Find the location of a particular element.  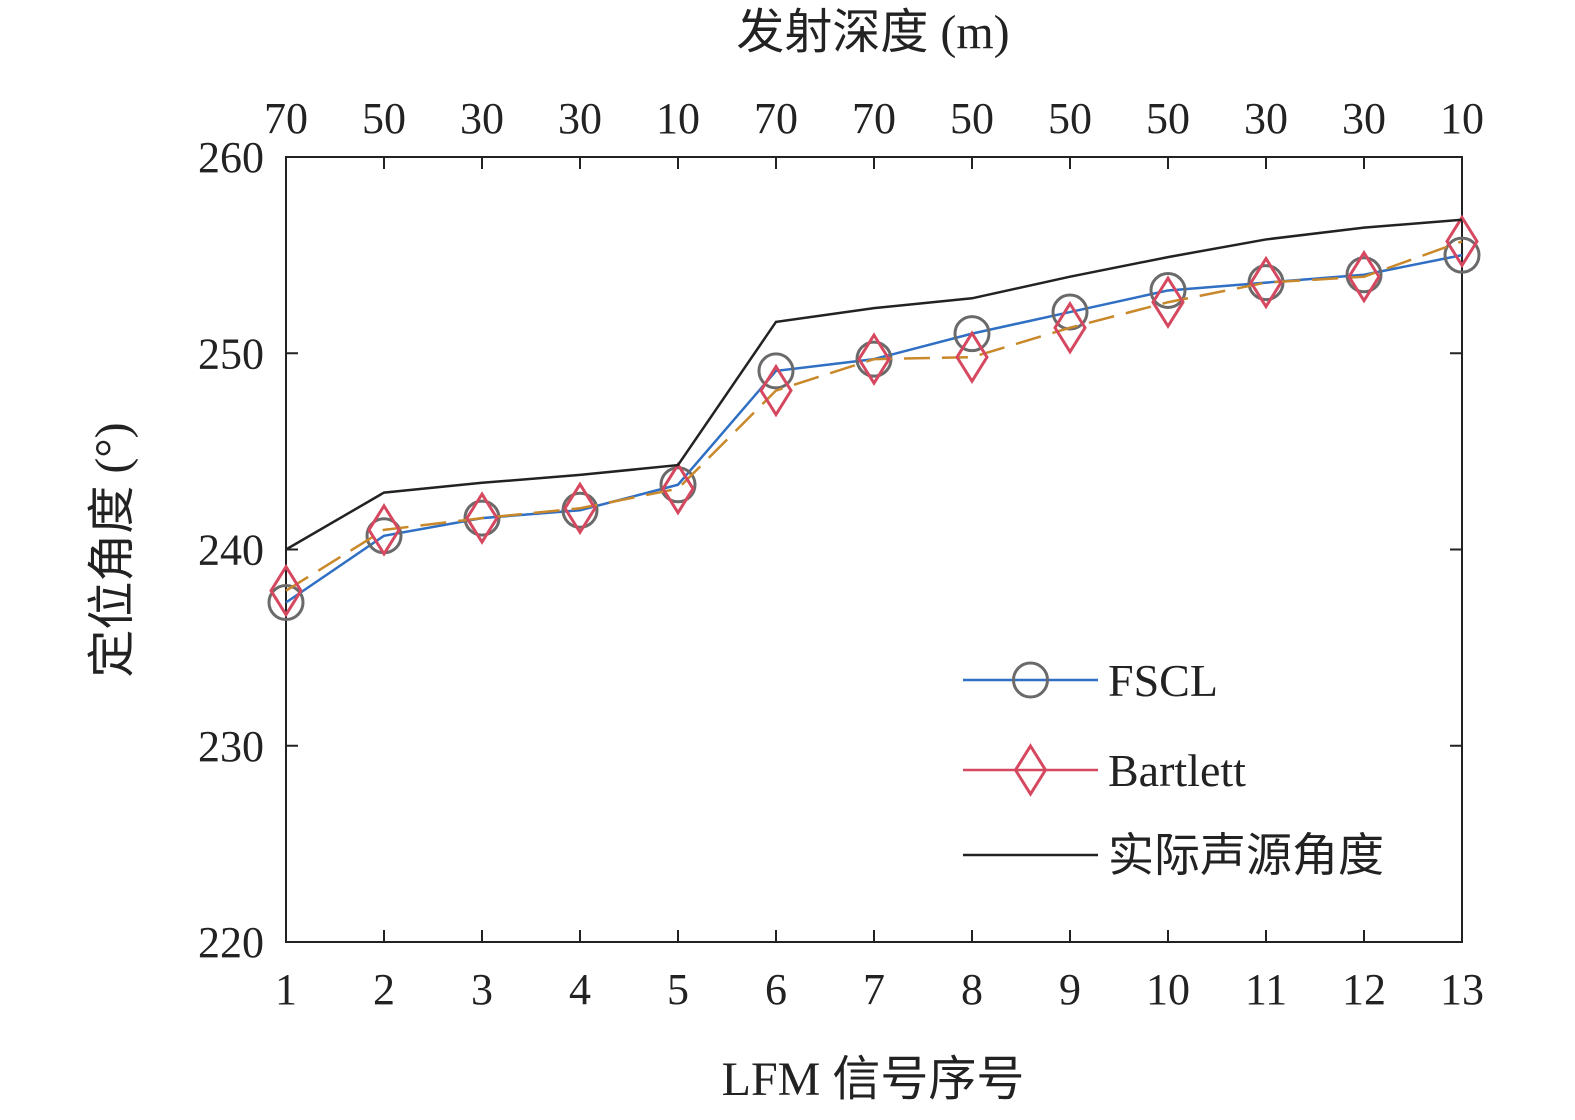

x-tick-label: 5 is located at coordinates (678, 989).